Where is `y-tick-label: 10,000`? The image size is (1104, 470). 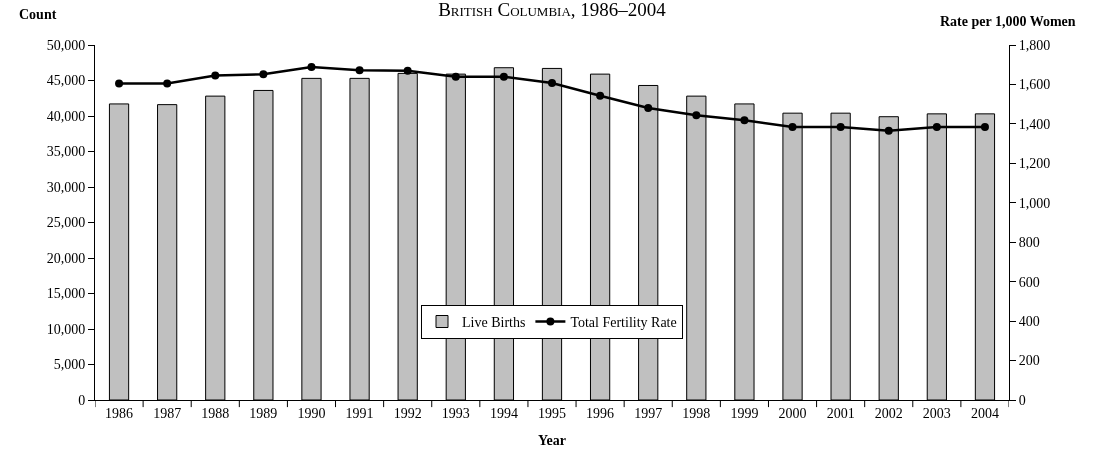 y-tick-label: 10,000 is located at coordinates (66, 329).